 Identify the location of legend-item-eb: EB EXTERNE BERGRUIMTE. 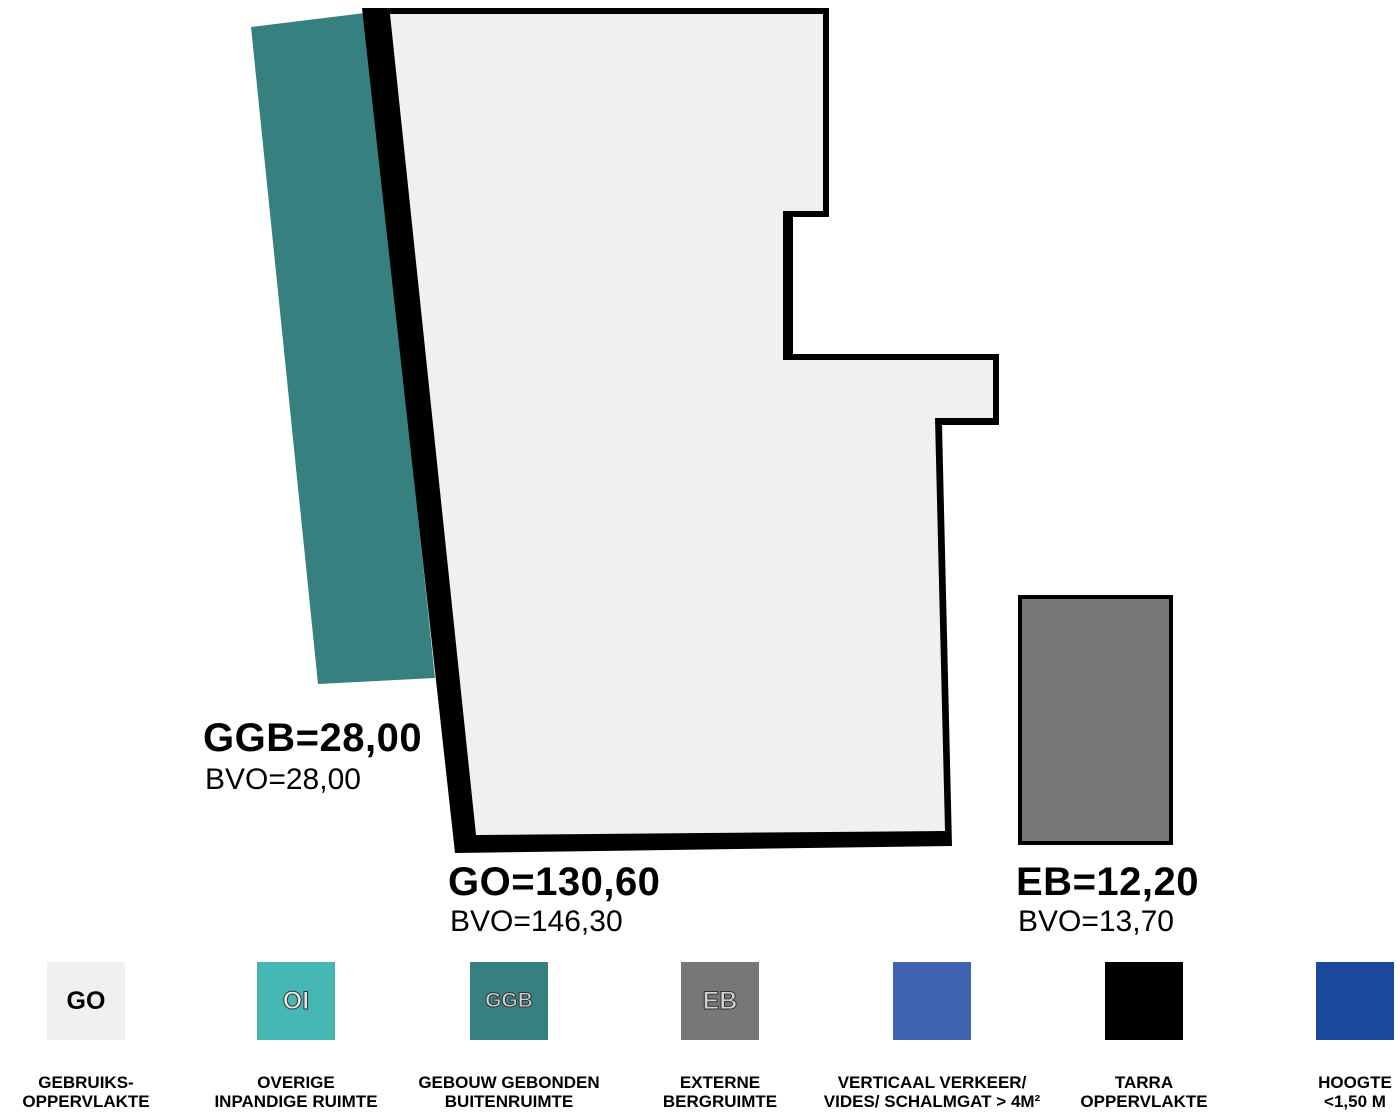
(720, 1036).